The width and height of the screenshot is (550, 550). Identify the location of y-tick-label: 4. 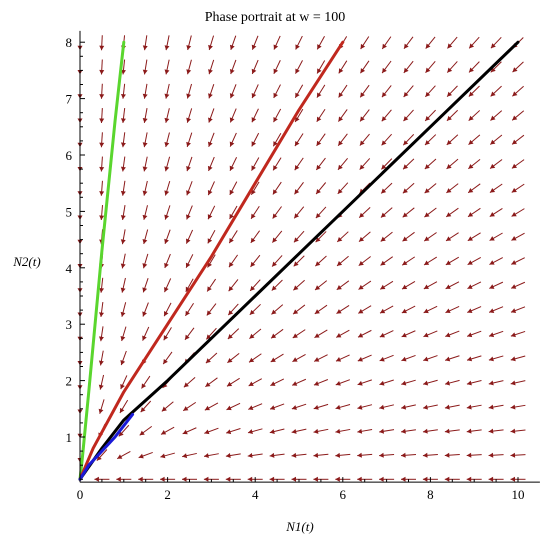
(69, 268).